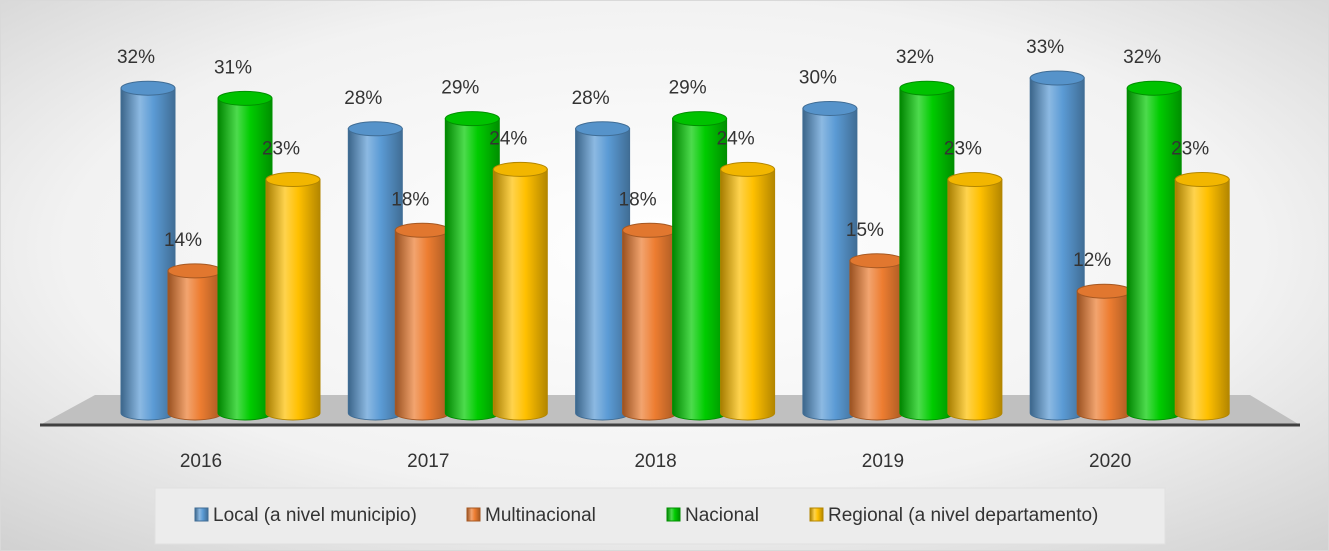 The image size is (1329, 551). Describe the element at coordinates (315, 515) in the screenshot. I see `legend-label: Local (a nivel municipio)` at that location.